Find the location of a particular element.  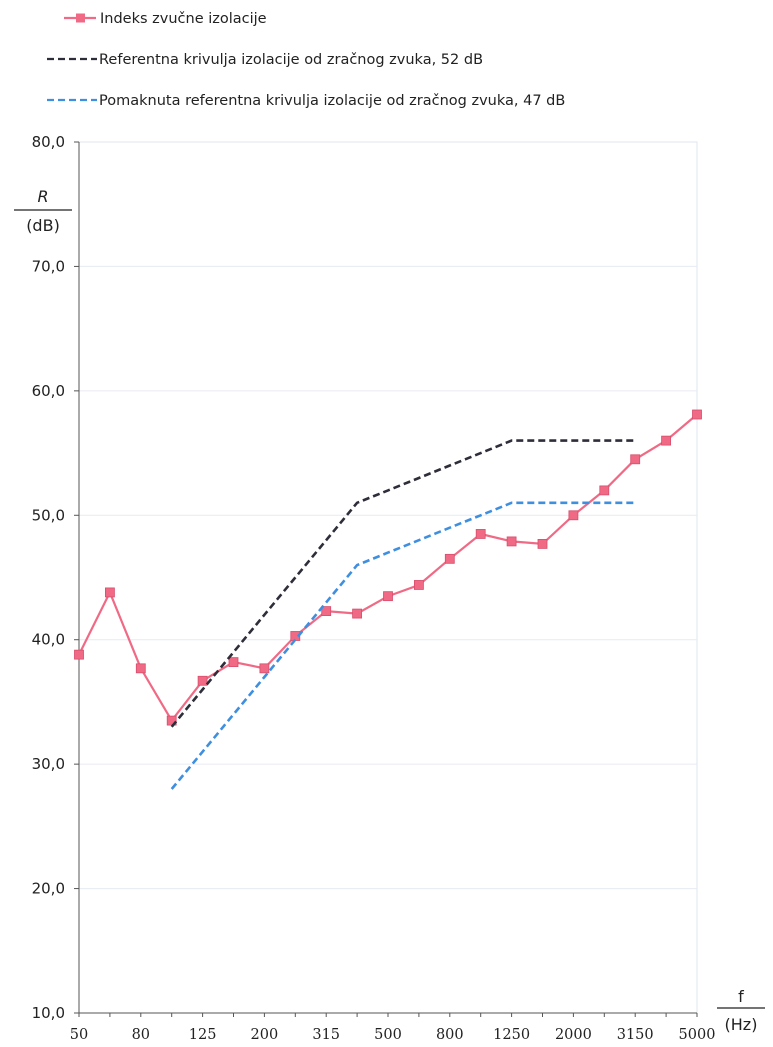

y-axis-unit: (dB) is located at coordinates (43, 225).